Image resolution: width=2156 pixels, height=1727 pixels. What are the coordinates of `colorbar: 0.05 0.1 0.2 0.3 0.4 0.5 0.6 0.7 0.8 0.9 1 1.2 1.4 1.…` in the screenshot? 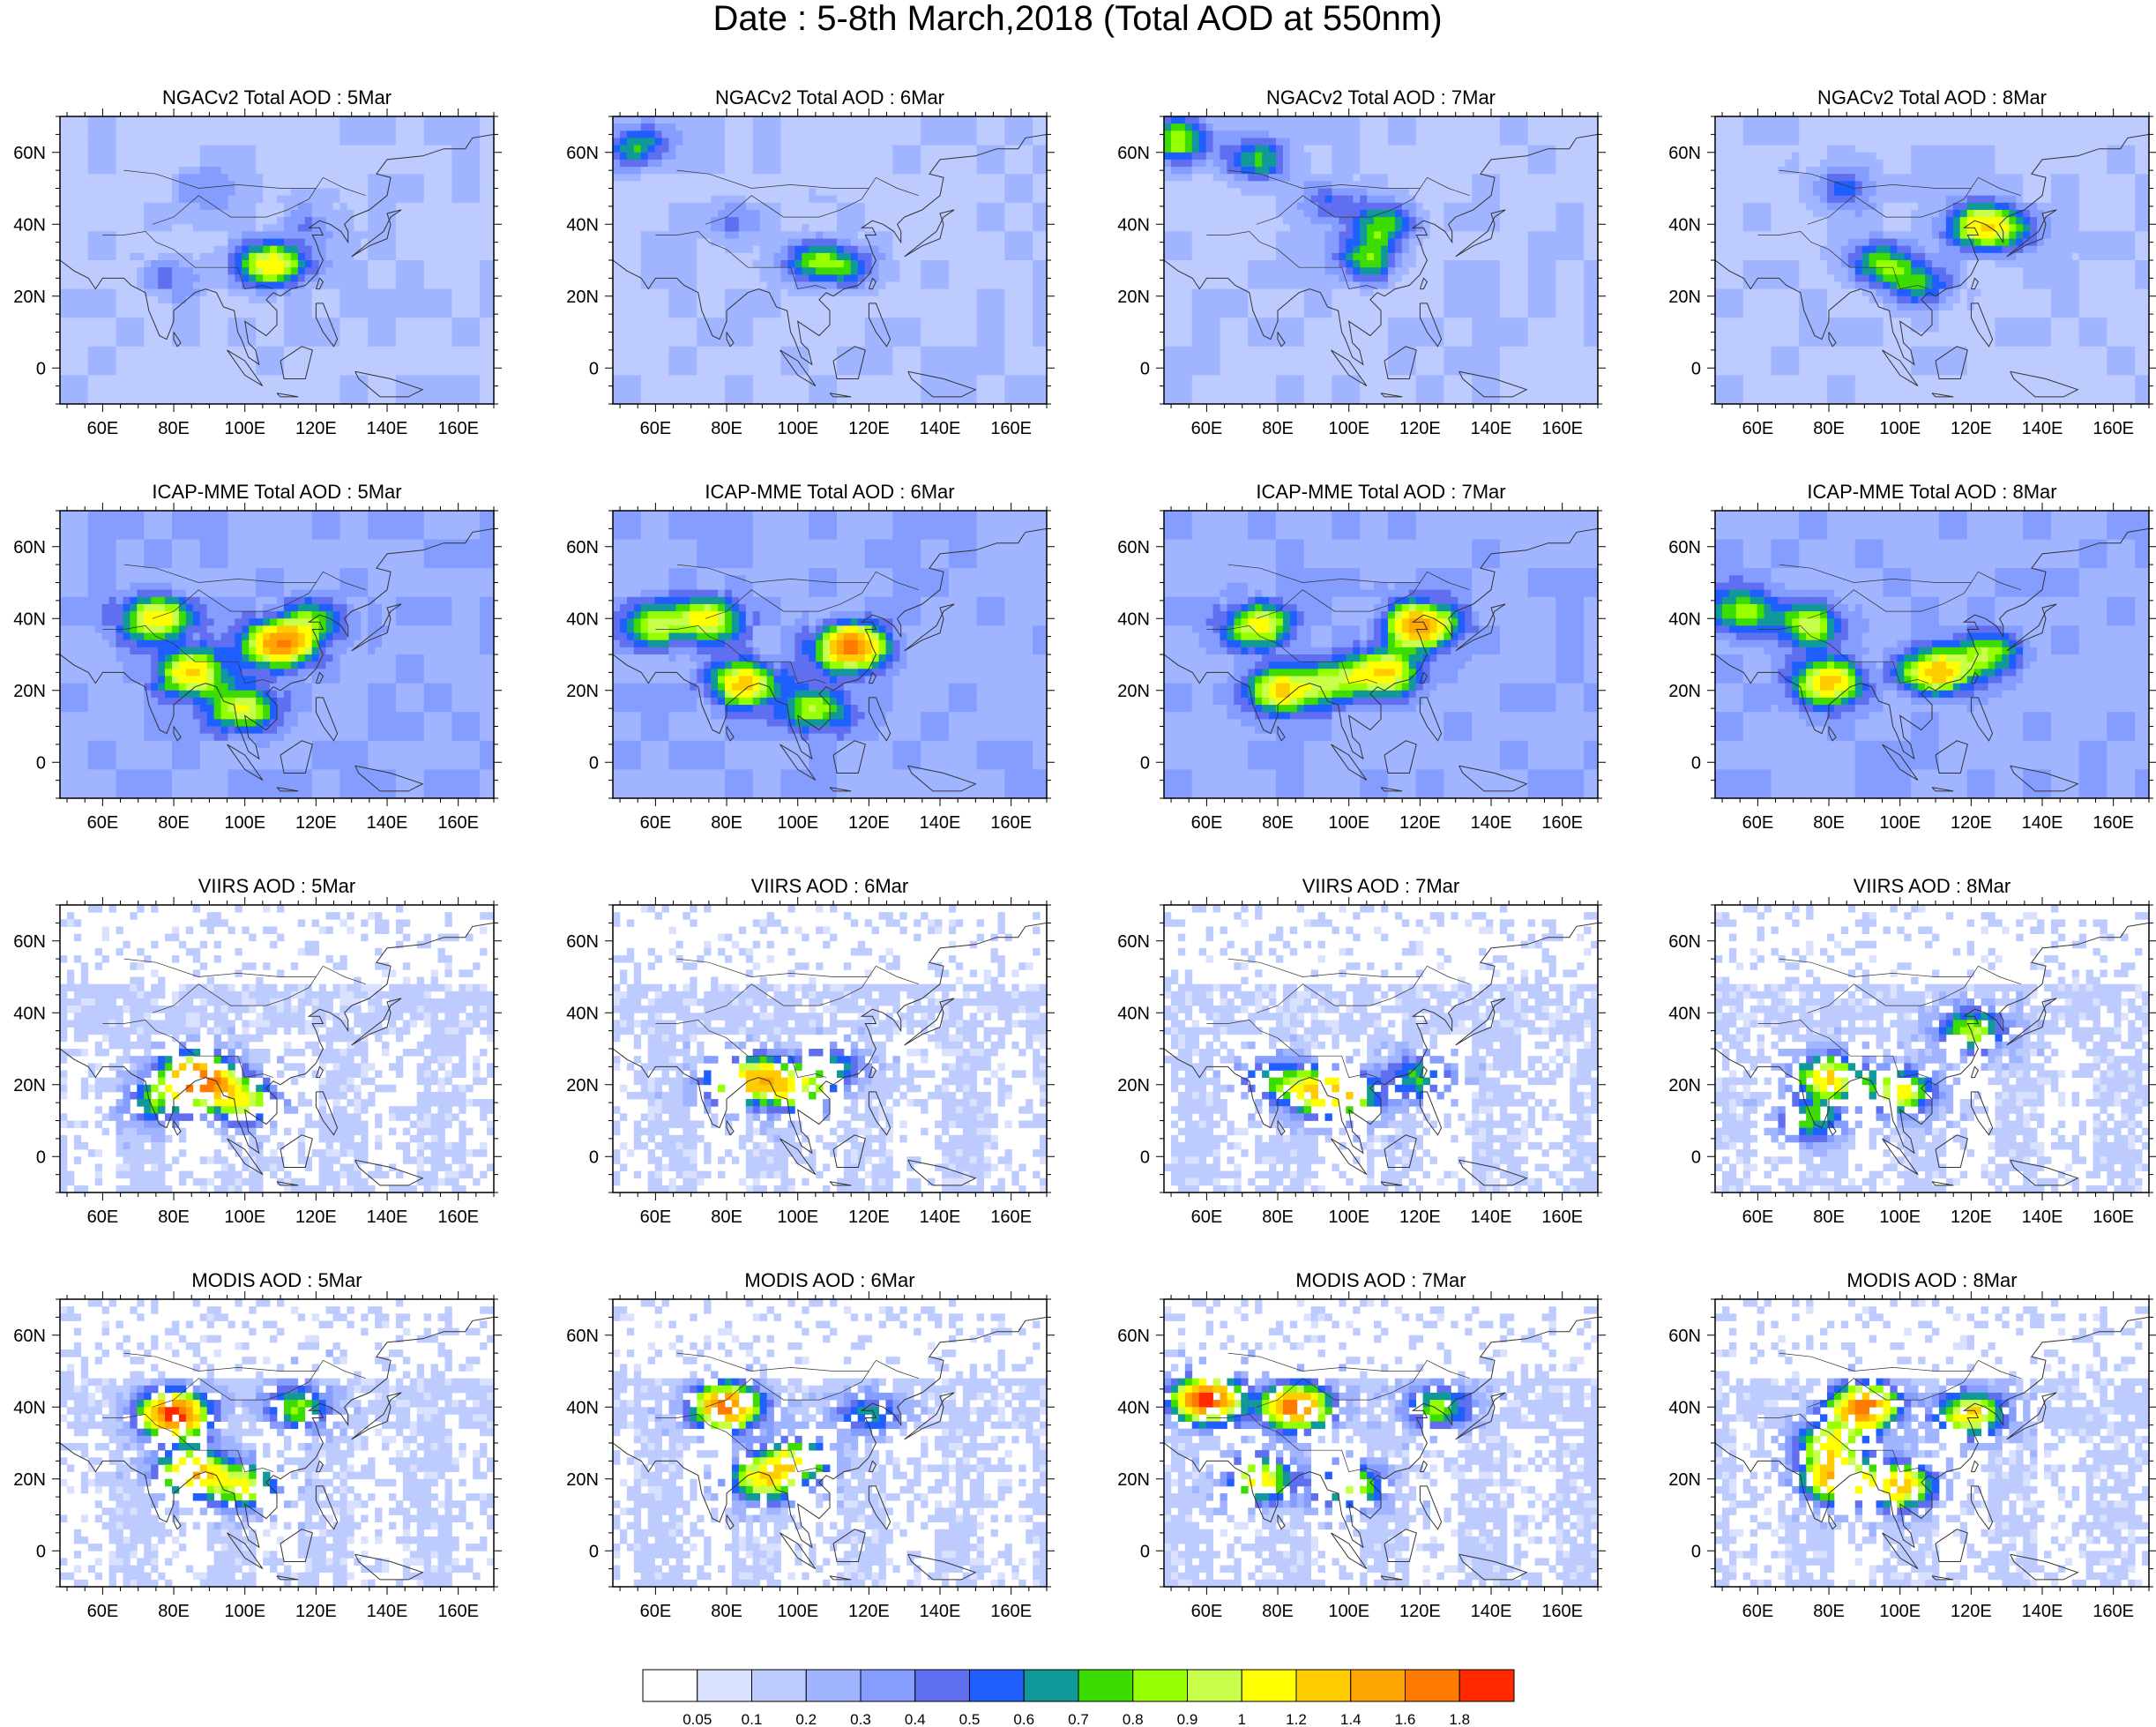 It's located at (1078, 1698).